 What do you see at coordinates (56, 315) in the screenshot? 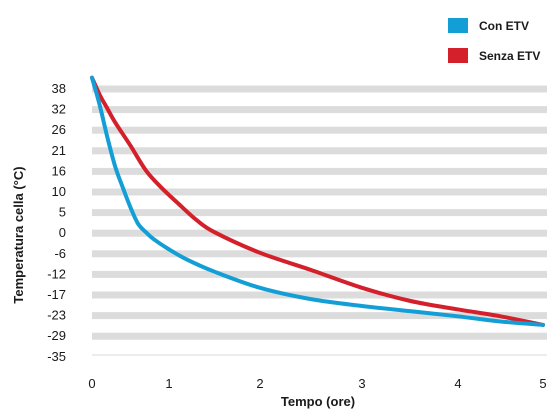
I see `y-tick-label: -23` at bounding box center [56, 315].